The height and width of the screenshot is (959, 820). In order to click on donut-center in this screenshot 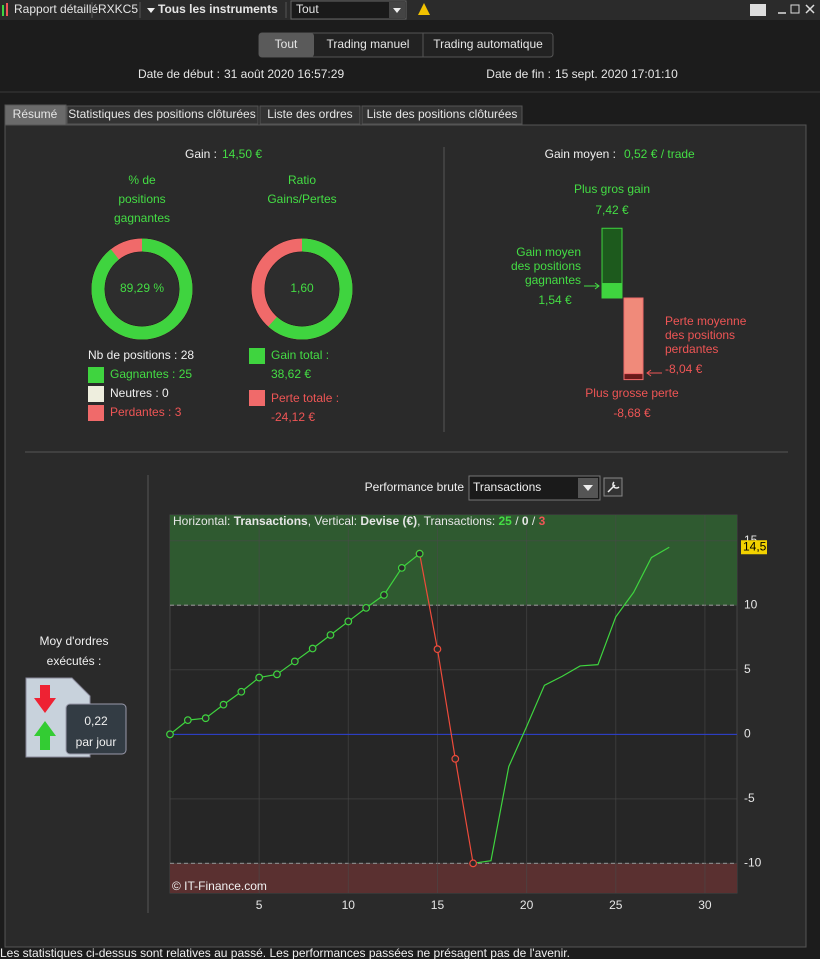, I will do `click(142, 289)`.